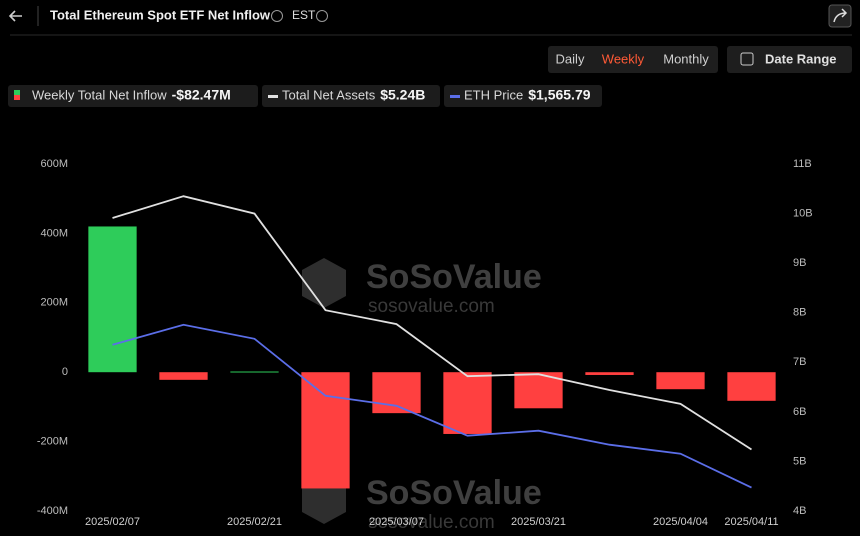 The height and width of the screenshot is (536, 860). Describe the element at coordinates (802, 164) in the screenshot. I see `y2-tick-label: 11B` at that location.